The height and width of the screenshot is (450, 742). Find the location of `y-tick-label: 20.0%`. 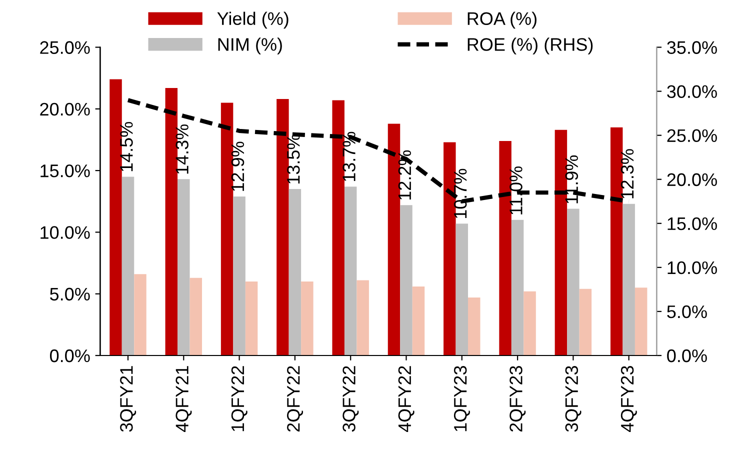

y-tick-label: 20.0% is located at coordinates (65, 109).